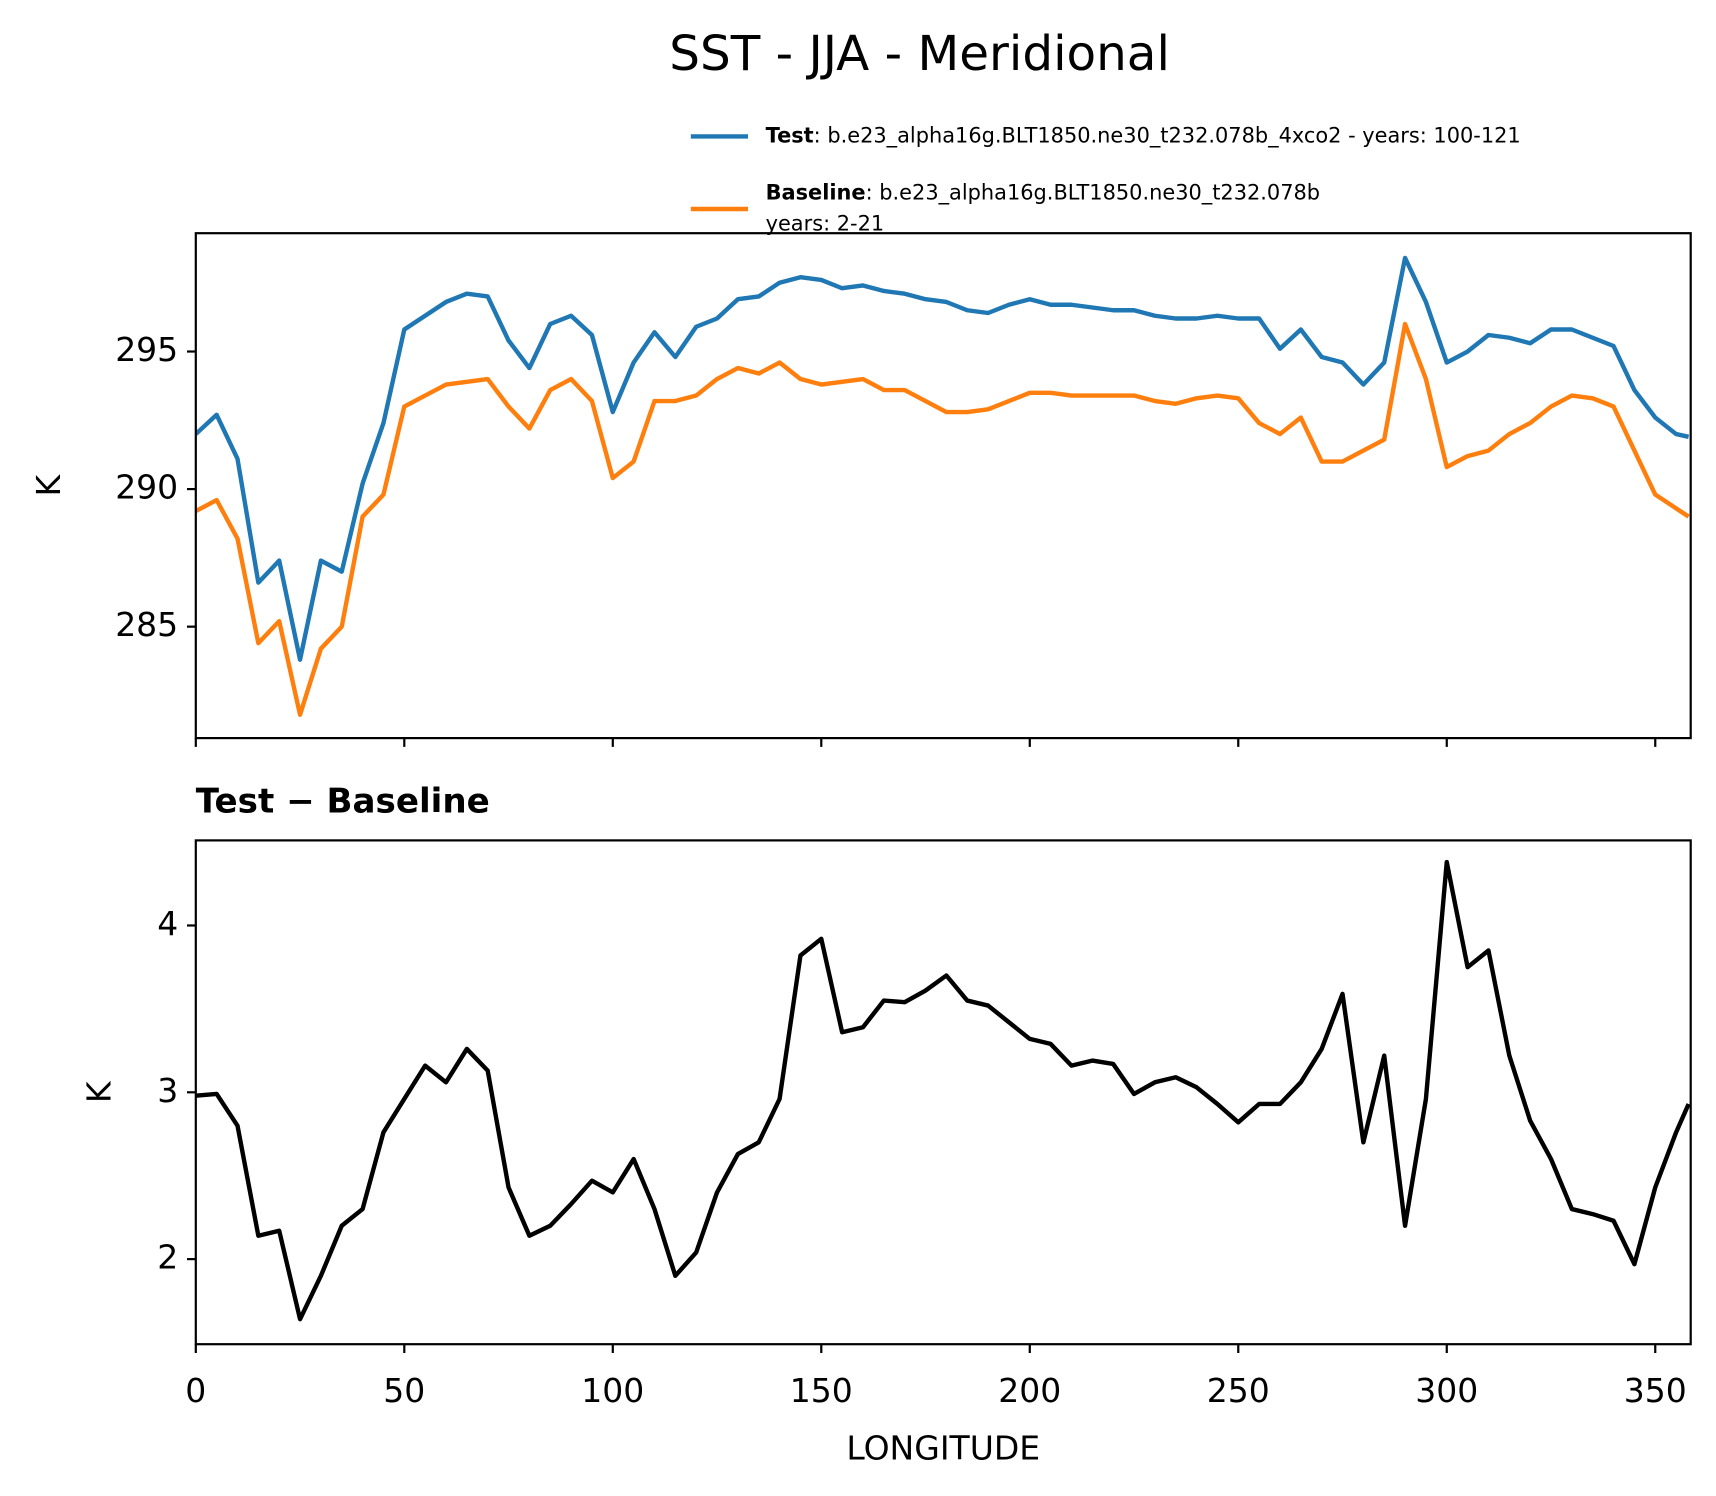 Image resolution: width=1716 pixels, height=1496 pixels. What do you see at coordinates (1238, 1390) in the screenshot?
I see `x-tick-label: 250` at bounding box center [1238, 1390].